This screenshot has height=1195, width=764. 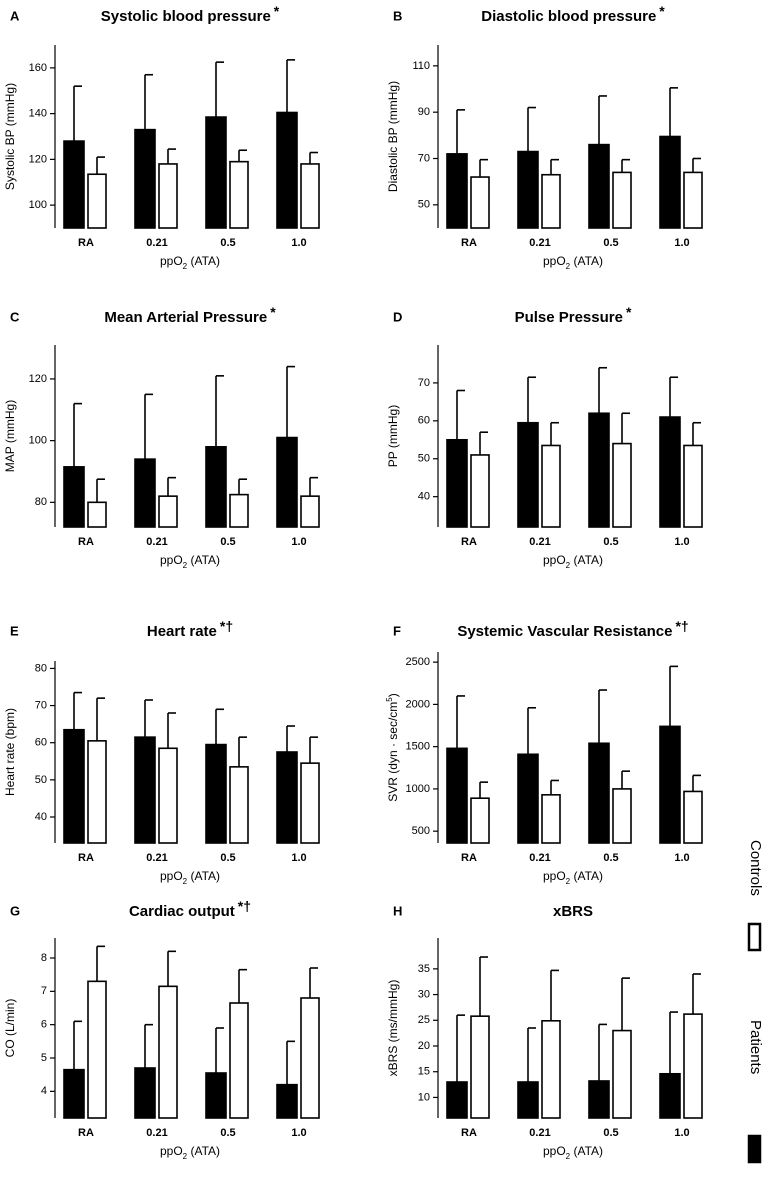 I want to click on label-part: 5, so click(x=389, y=699).